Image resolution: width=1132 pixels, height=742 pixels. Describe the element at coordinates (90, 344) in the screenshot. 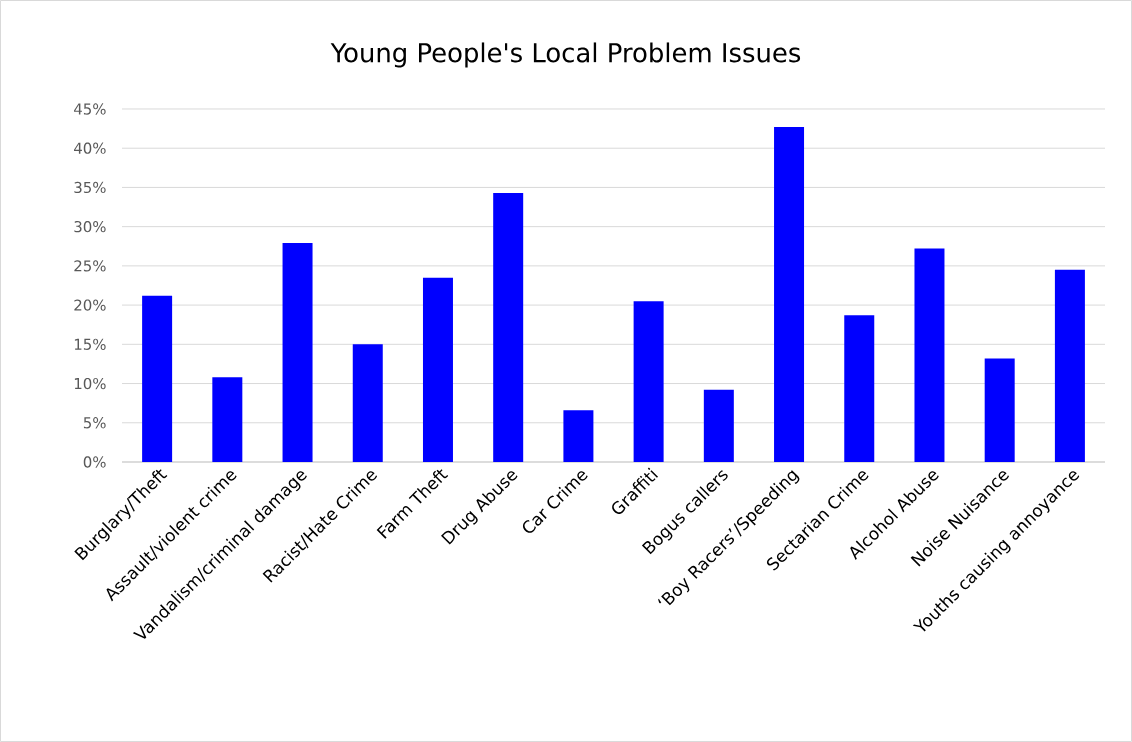

I see `y-tick-label: 15%` at that location.